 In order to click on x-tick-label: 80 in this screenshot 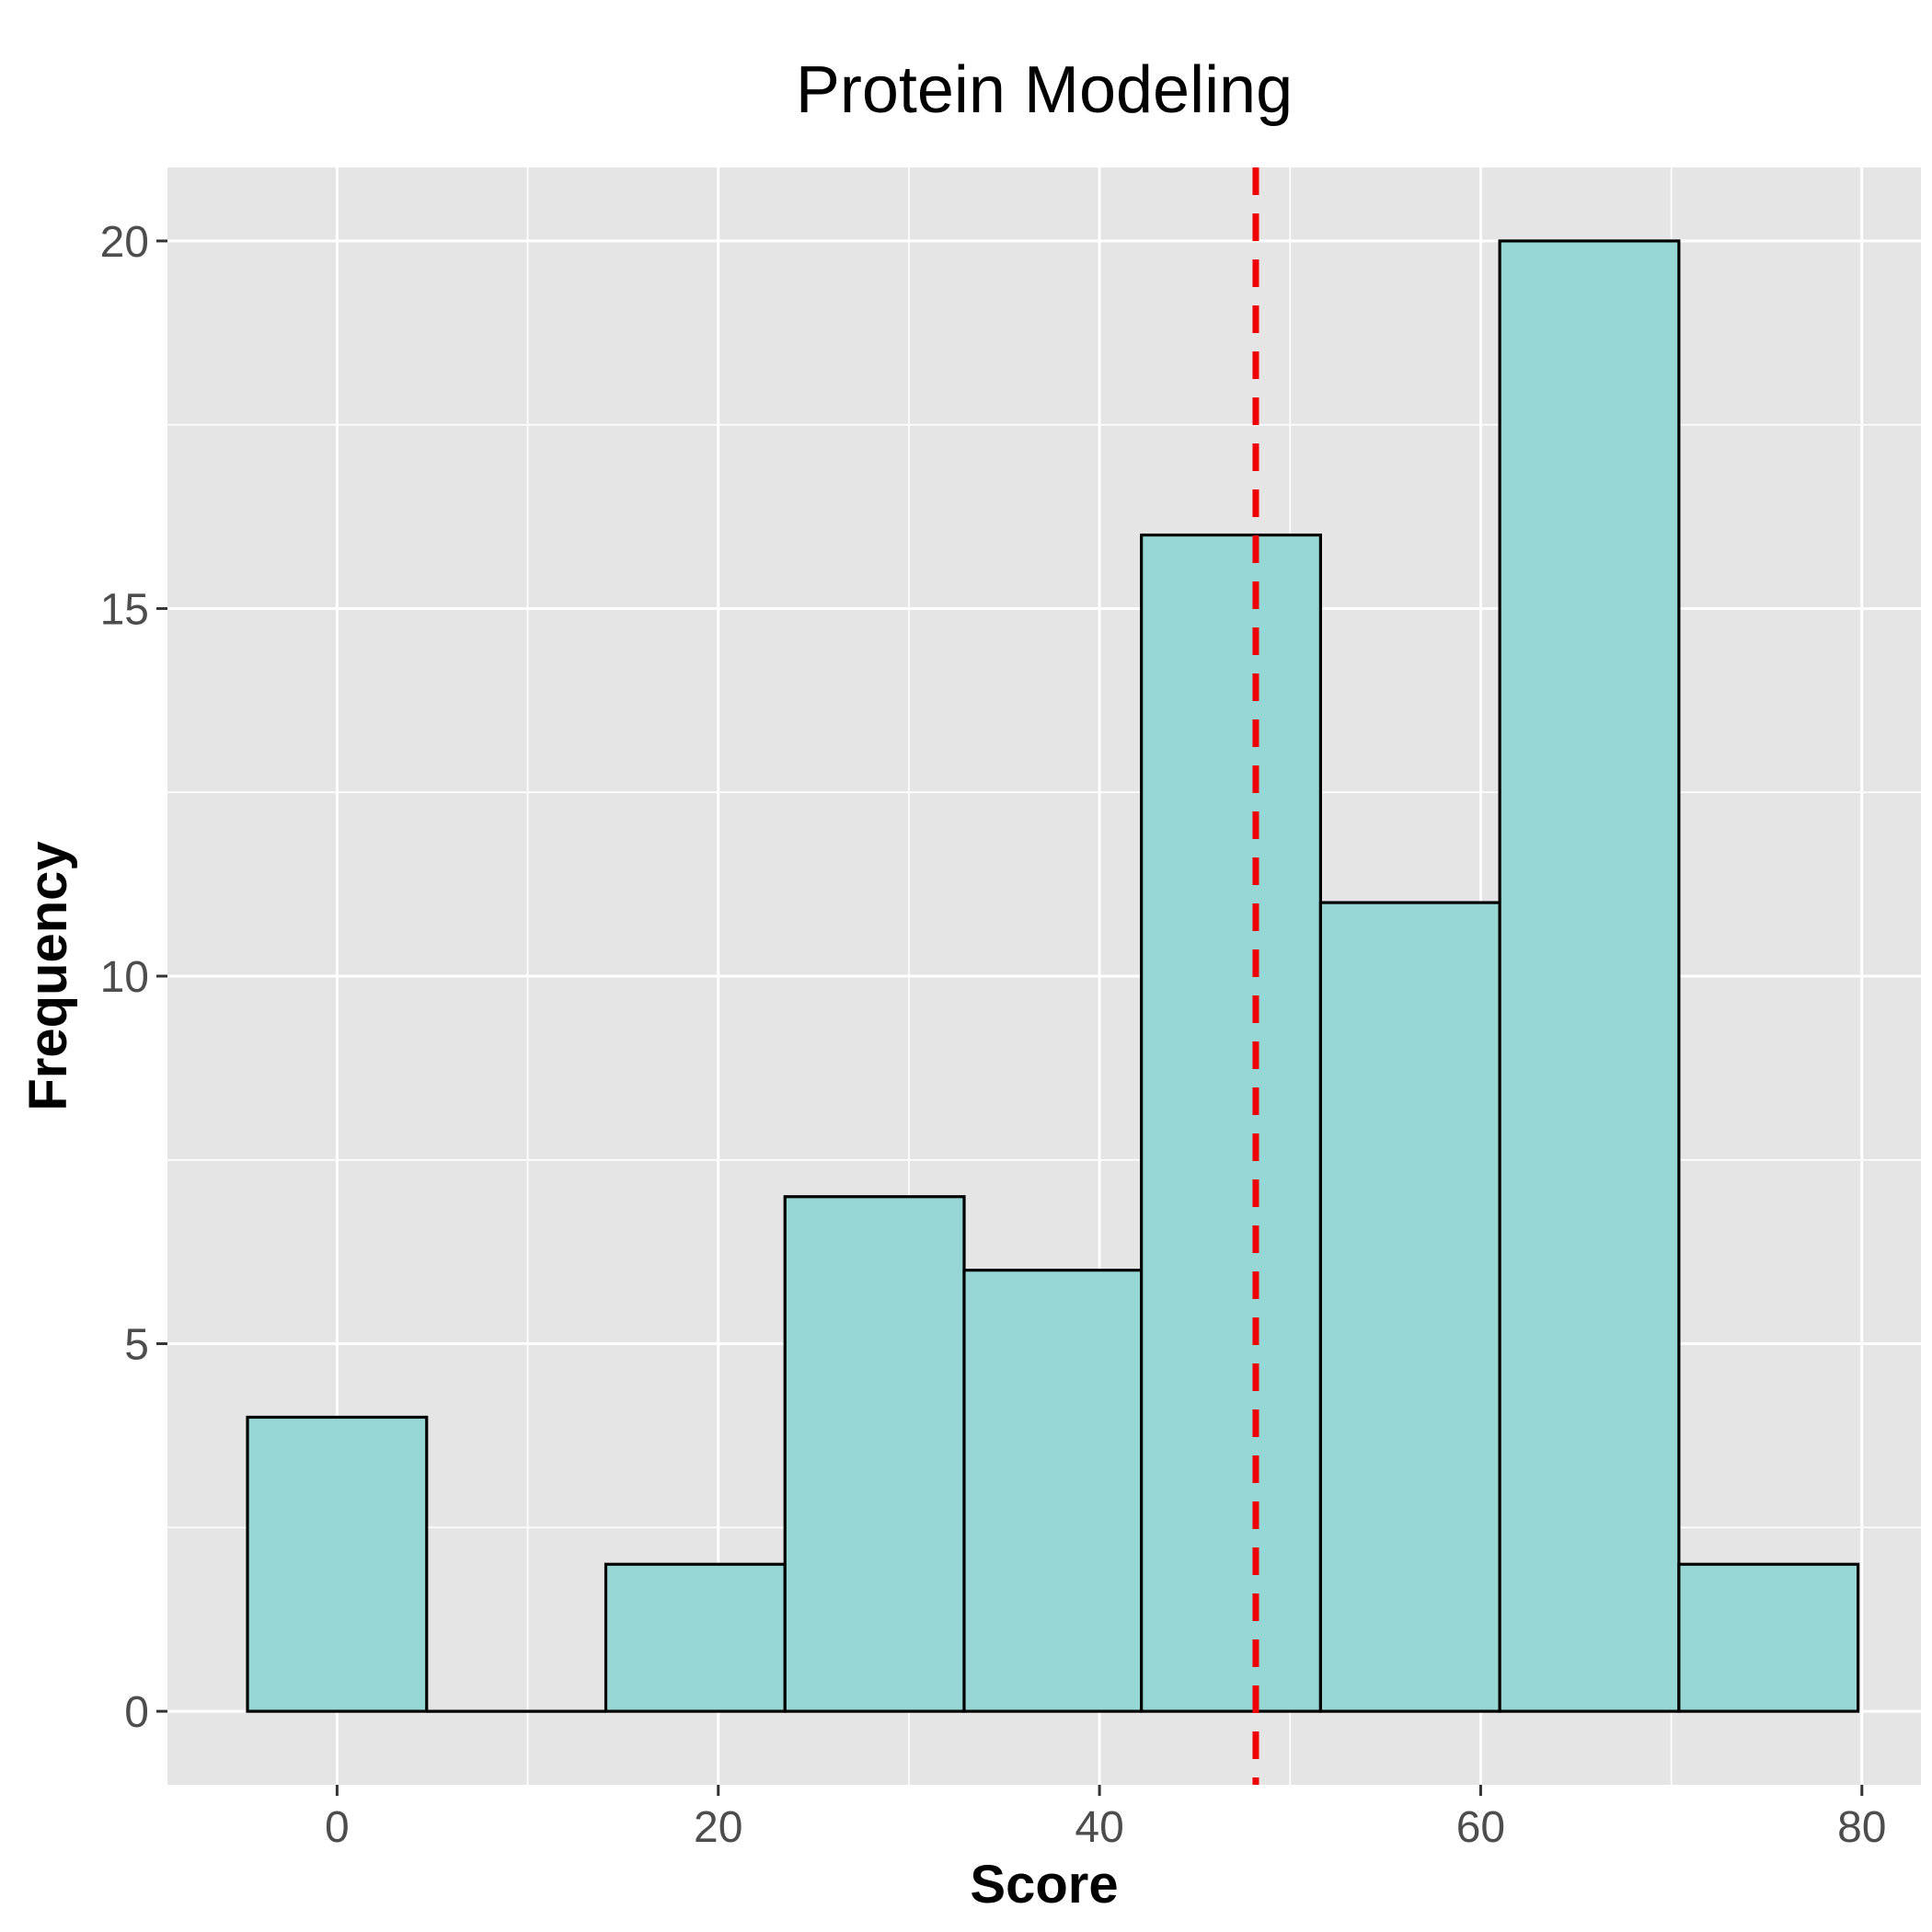, I will do `click(1861, 1827)`.